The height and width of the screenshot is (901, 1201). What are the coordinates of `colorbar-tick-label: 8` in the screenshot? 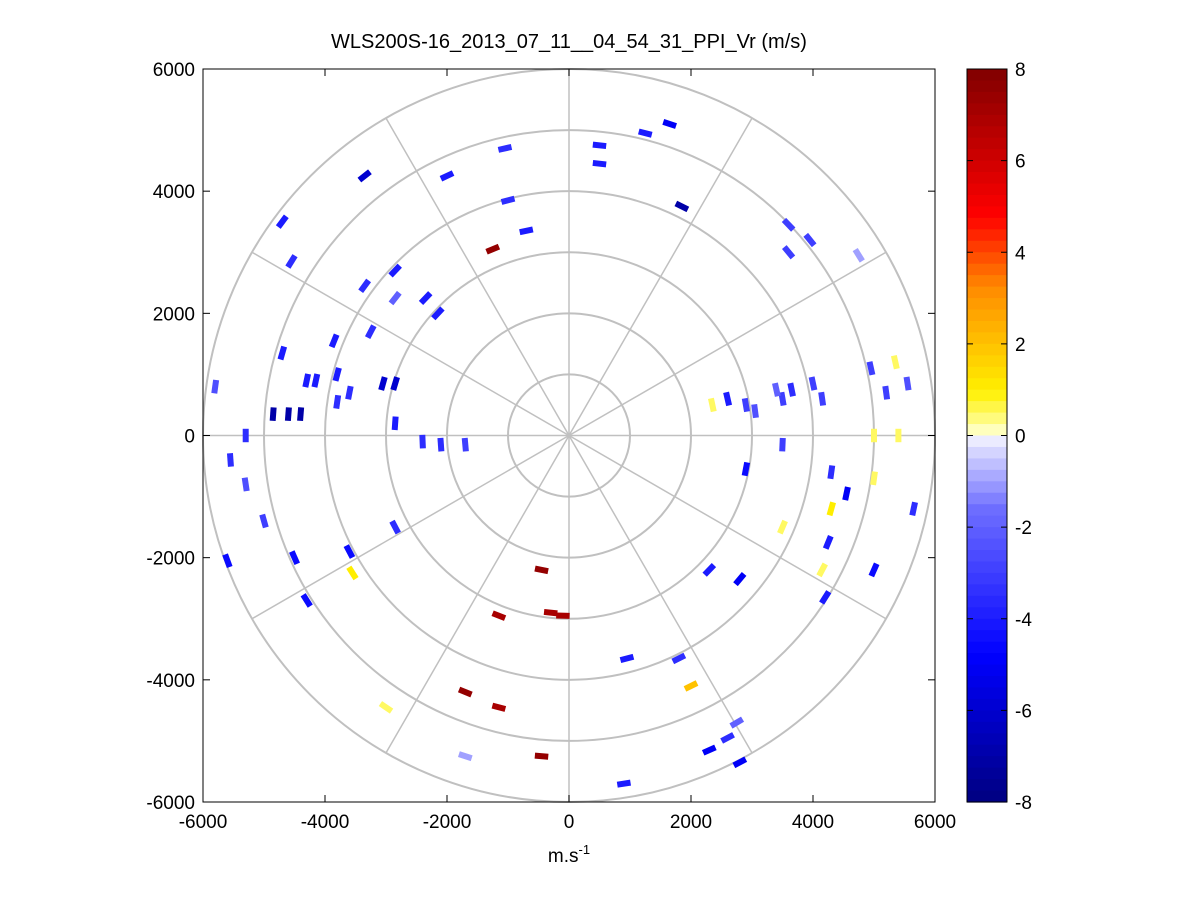 It's located at (1020, 70).